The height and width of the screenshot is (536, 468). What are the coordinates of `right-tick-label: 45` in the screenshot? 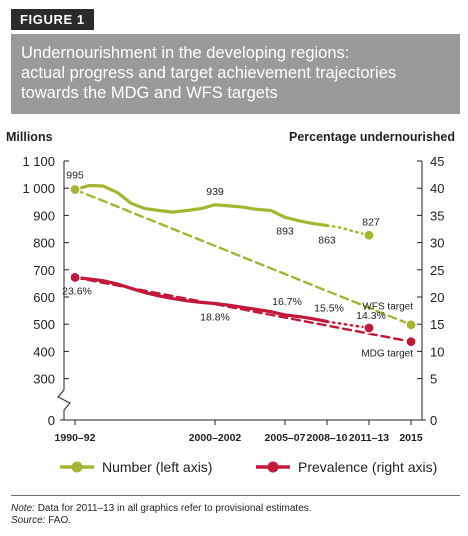 It's located at (437, 161).